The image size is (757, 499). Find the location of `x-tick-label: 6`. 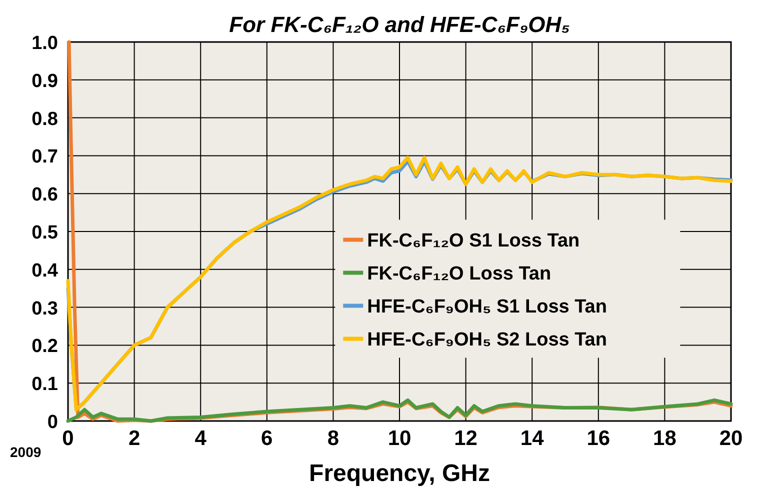

x-tick-label: 6 is located at coordinates (267, 438).